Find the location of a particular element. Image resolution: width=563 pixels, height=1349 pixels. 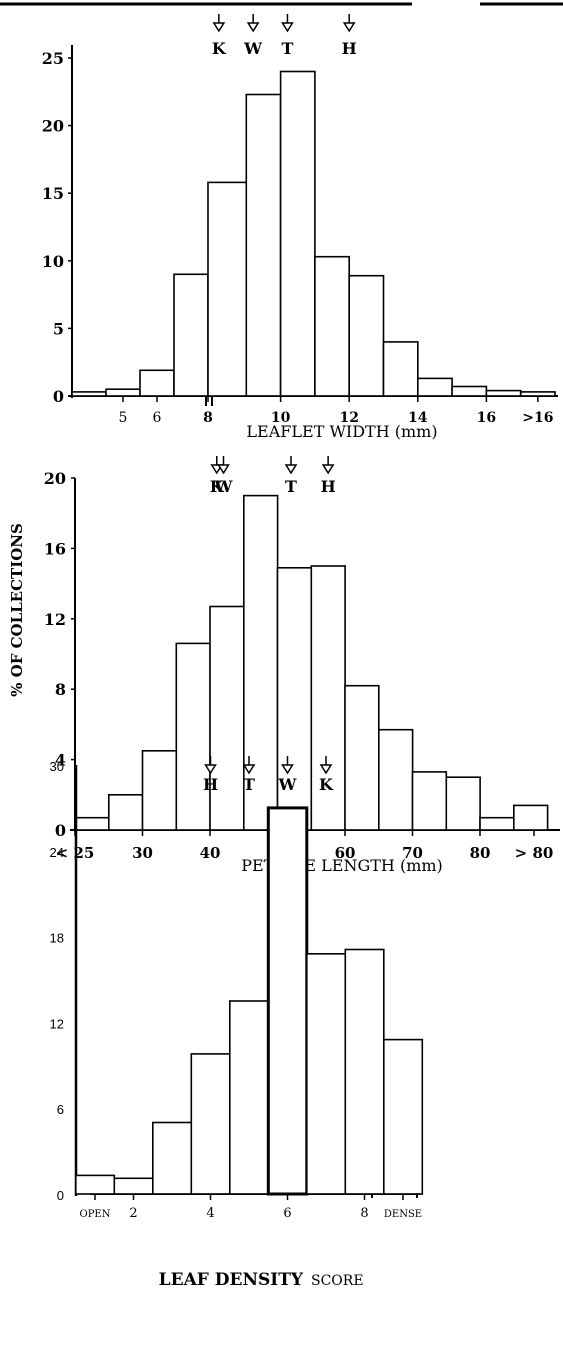

x-tick-label: 40 is located at coordinates (210, 853).